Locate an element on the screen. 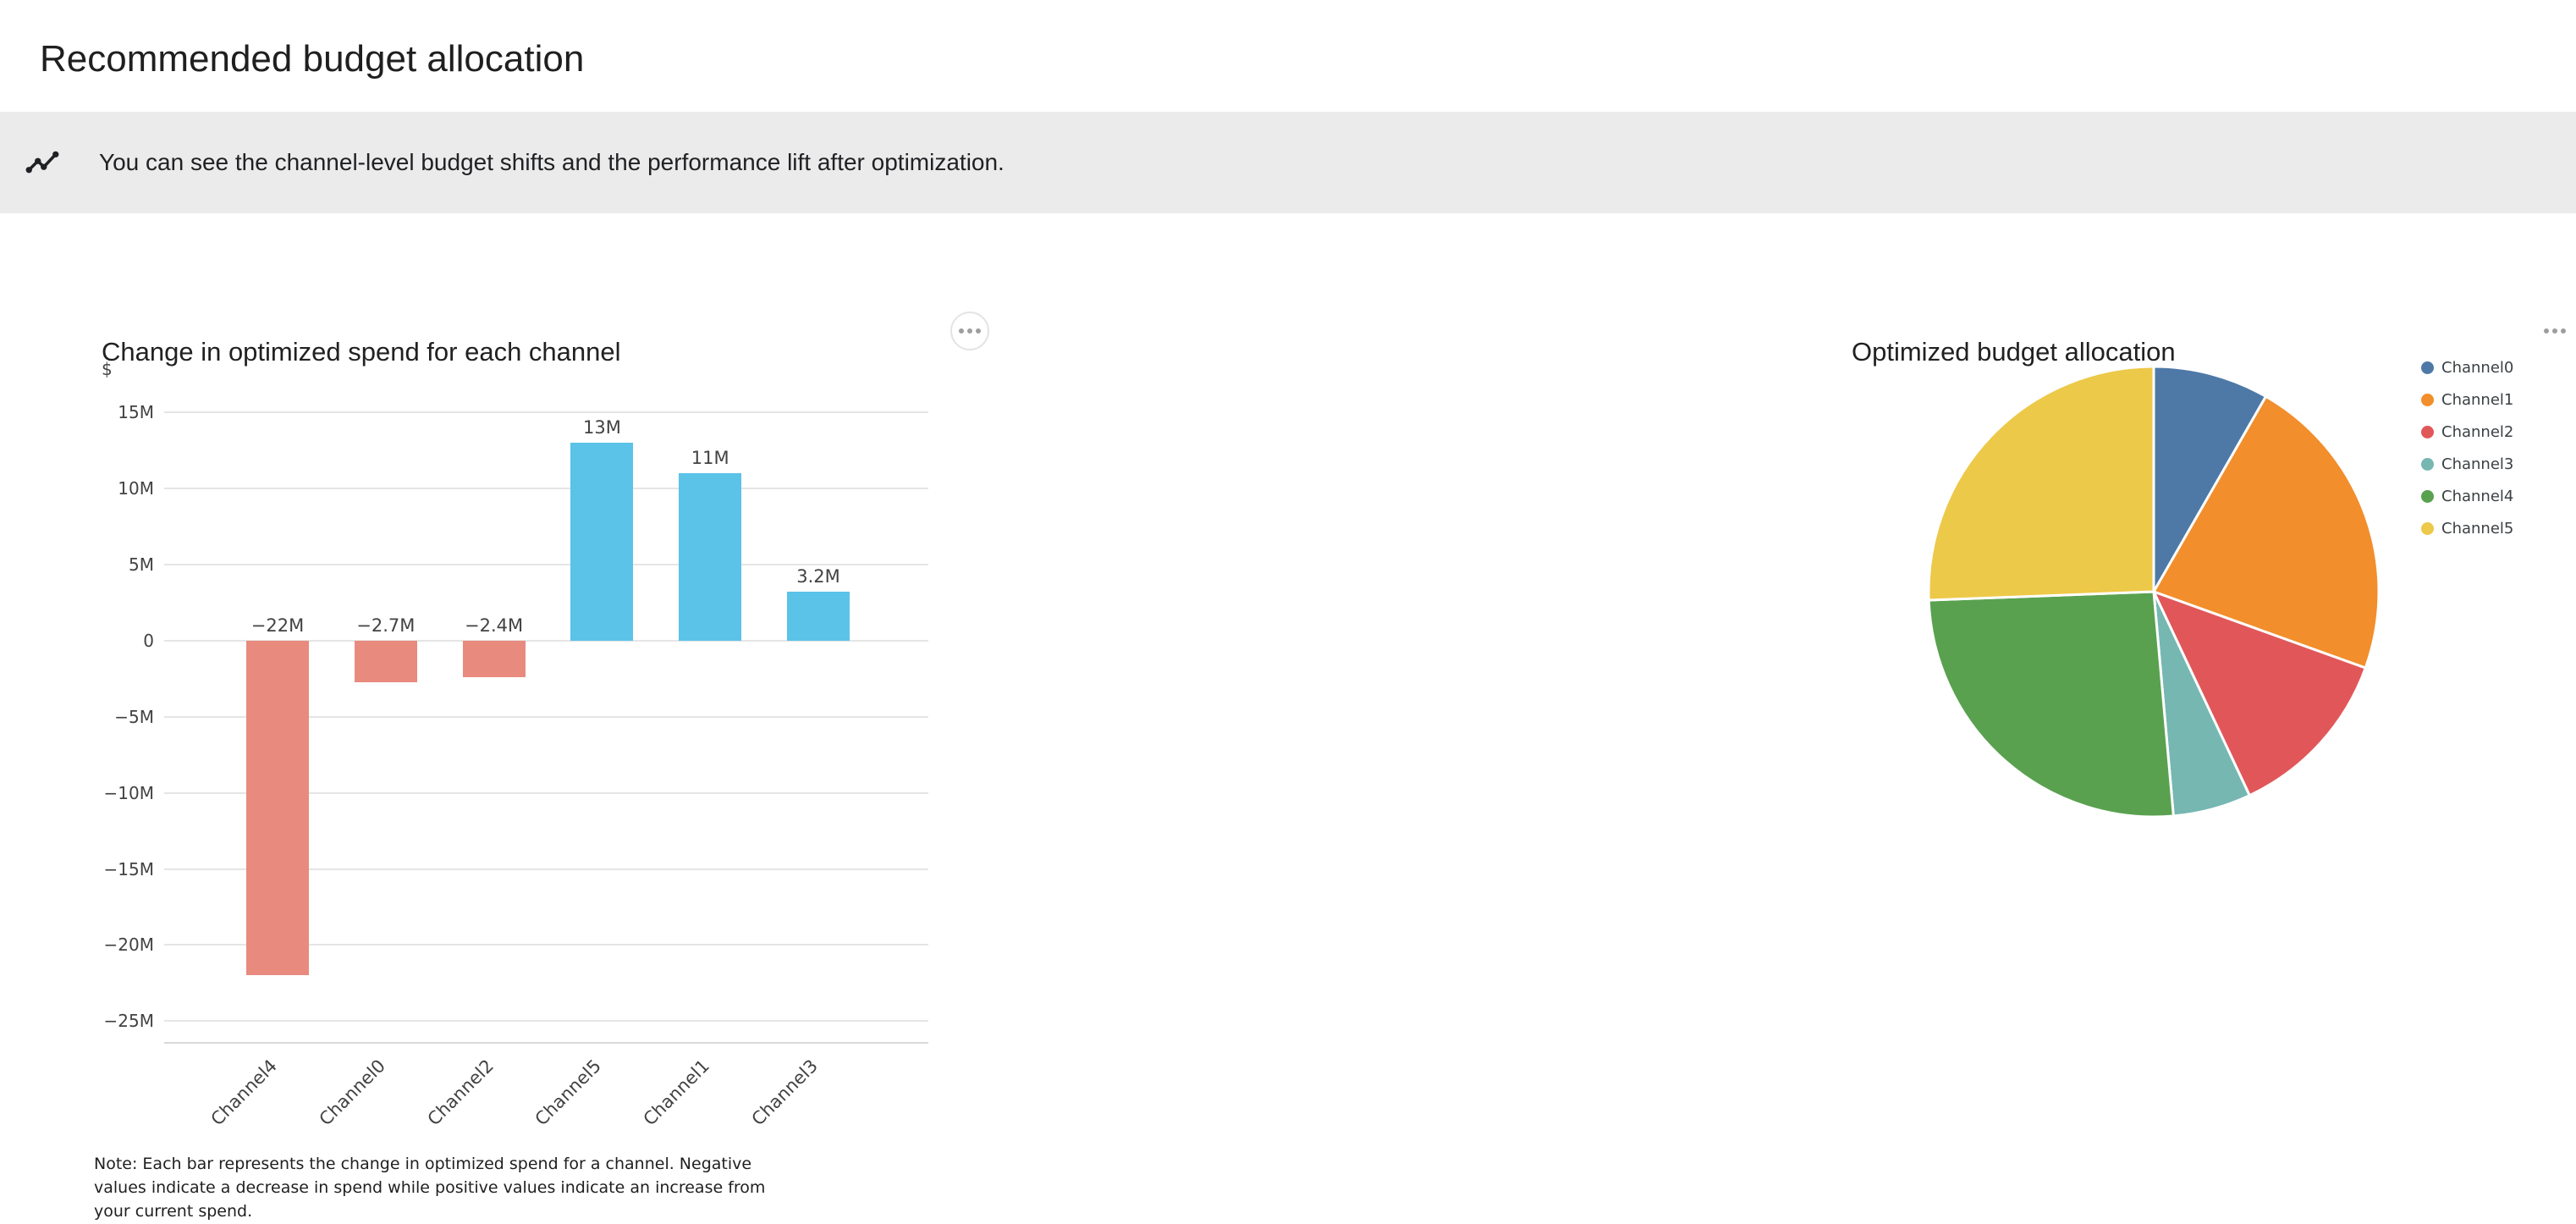 The height and width of the screenshot is (1224, 2576). bar-channel5 is located at coordinates (602, 542).